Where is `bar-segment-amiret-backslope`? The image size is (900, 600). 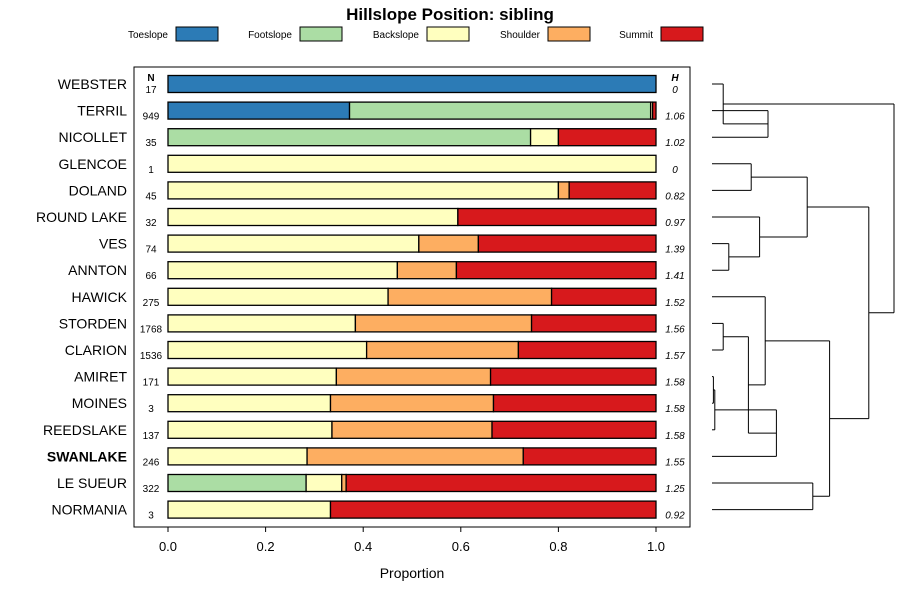 bar-segment-amiret-backslope is located at coordinates (252, 376).